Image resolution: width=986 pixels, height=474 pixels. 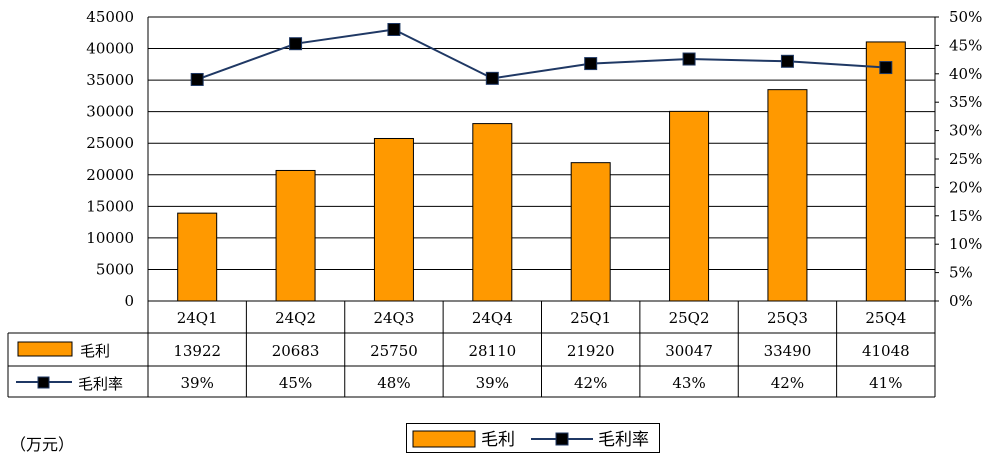 What do you see at coordinates (296, 44) in the screenshot?
I see `marker-24Q2` at bounding box center [296, 44].